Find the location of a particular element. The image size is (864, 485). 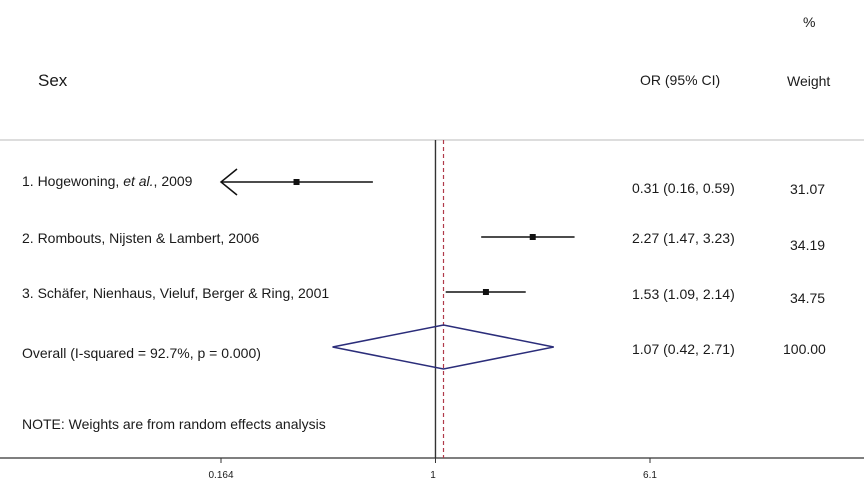

weight-percent-header: % is located at coordinates (809, 22).